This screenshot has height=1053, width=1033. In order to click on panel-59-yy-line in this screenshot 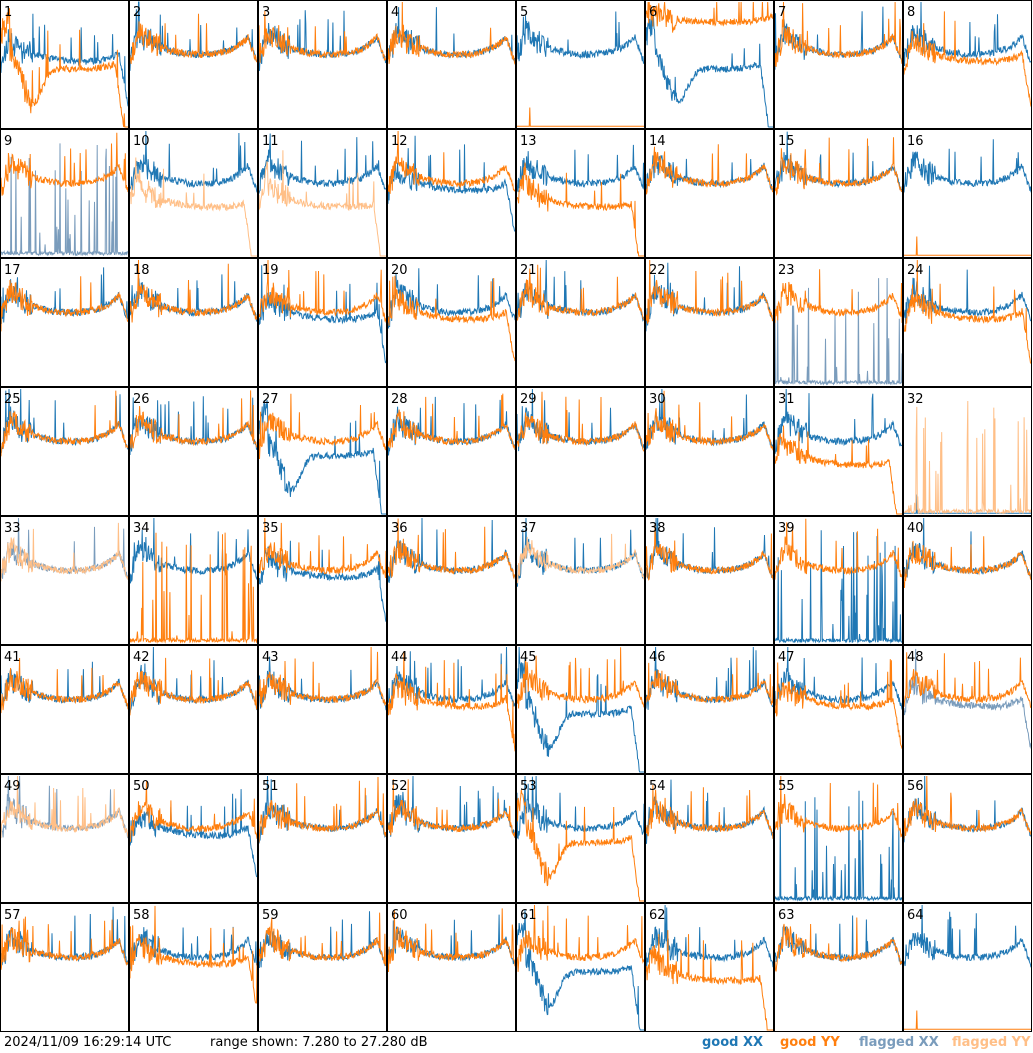, I will do `click(322, 939)`.